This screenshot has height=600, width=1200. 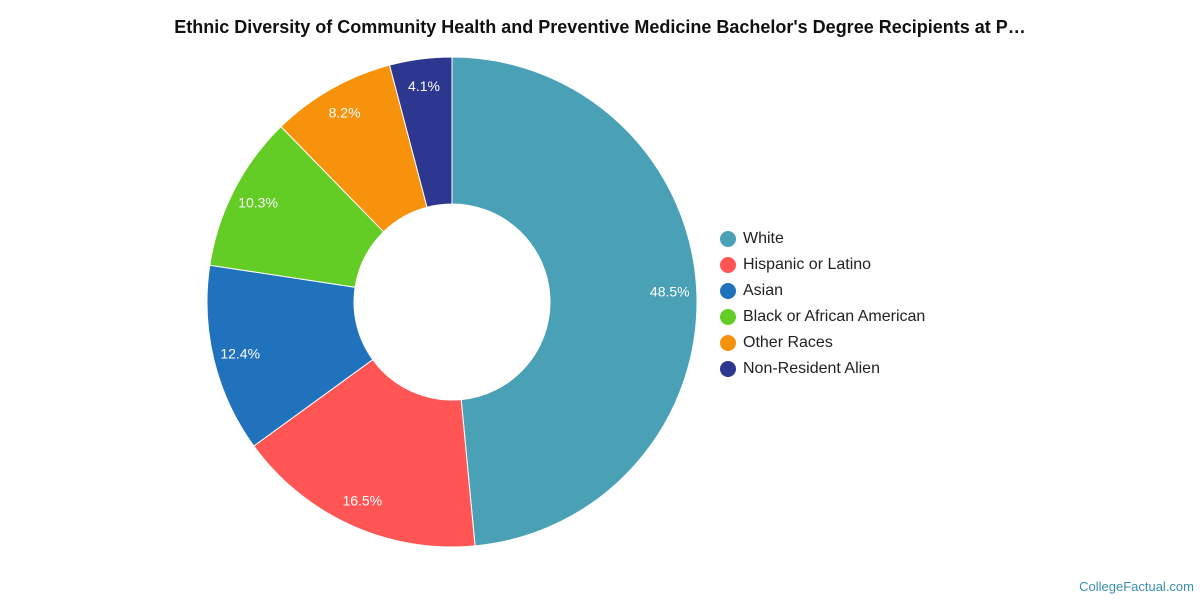 I want to click on legend-item-hispanic-or-latino: Hispanic or Latino, so click(x=822, y=265).